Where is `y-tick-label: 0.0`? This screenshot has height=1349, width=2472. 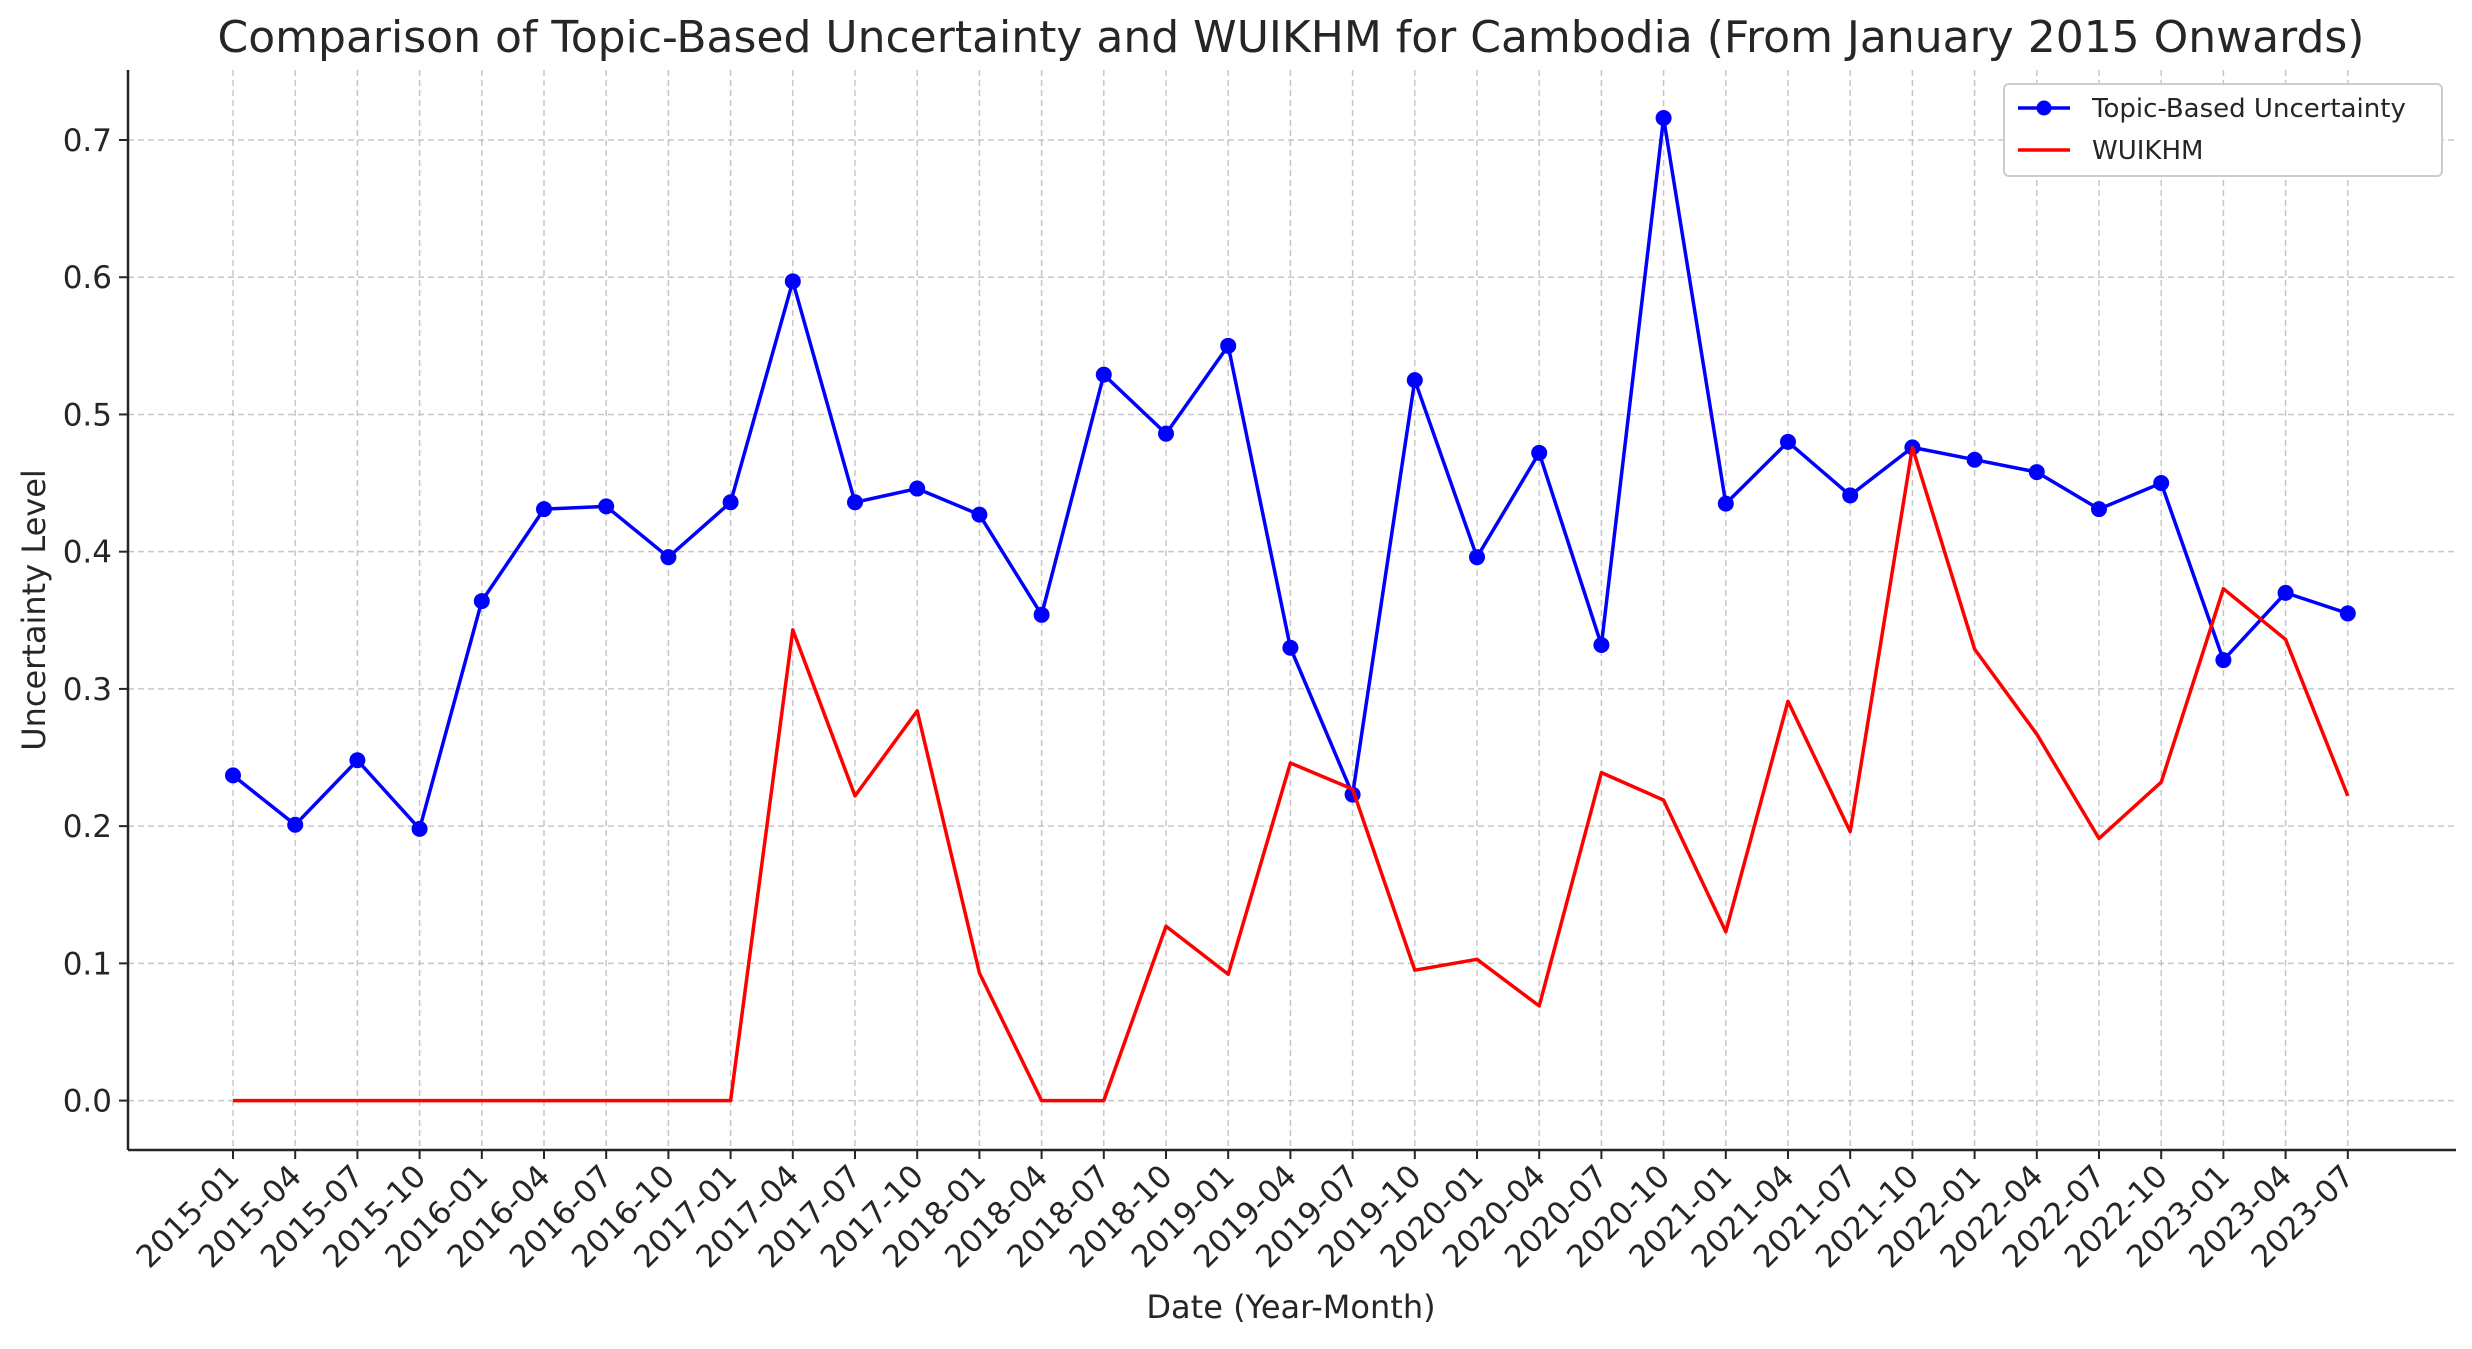 y-tick-label: 0.0 is located at coordinates (87, 1102).